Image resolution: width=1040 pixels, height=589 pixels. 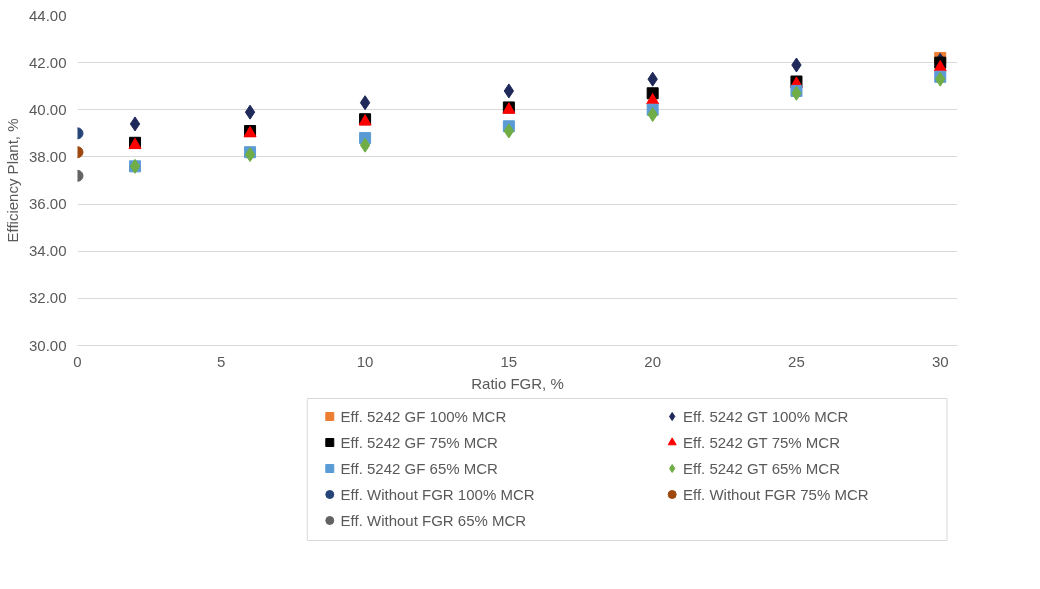 What do you see at coordinates (47, 345) in the screenshot?
I see `y-tick-label: 30.00` at bounding box center [47, 345].